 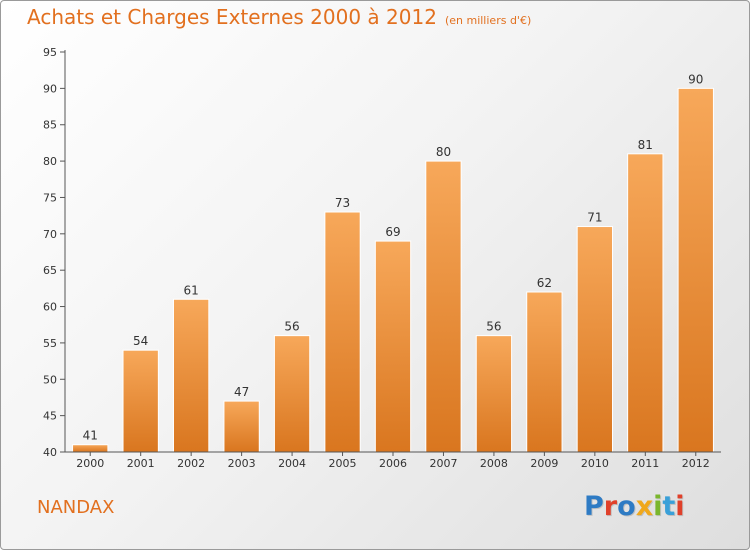 I want to click on value-label-2009: 62, so click(x=544, y=283).